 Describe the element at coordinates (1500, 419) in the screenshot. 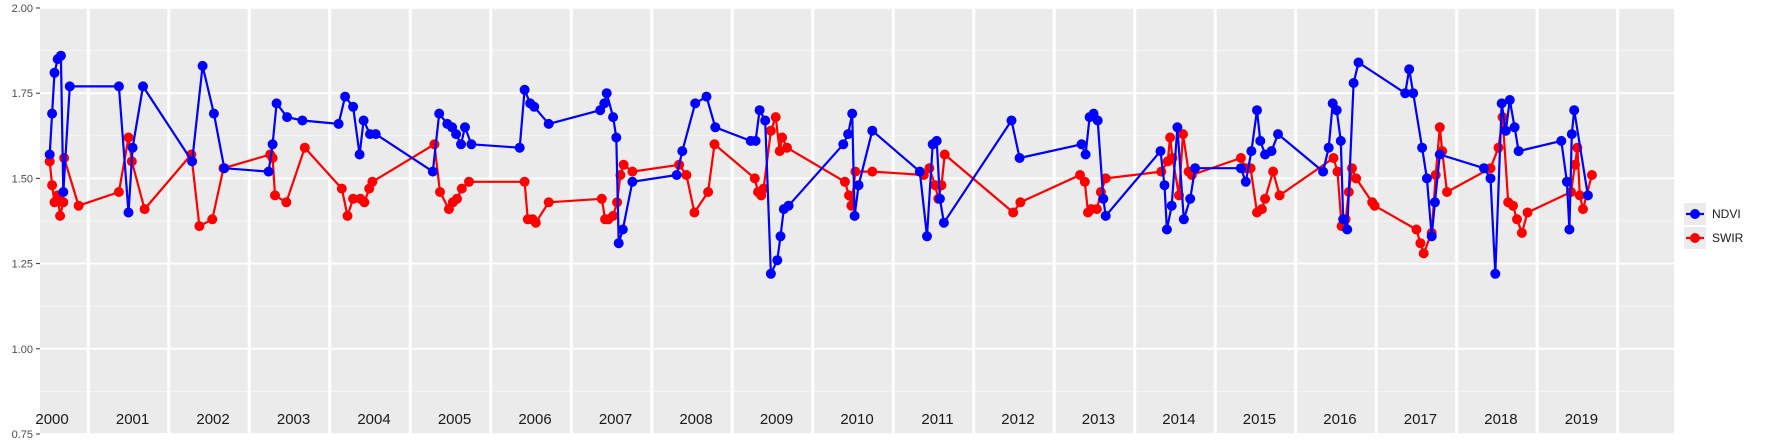

I see `year-label: 2018` at that location.